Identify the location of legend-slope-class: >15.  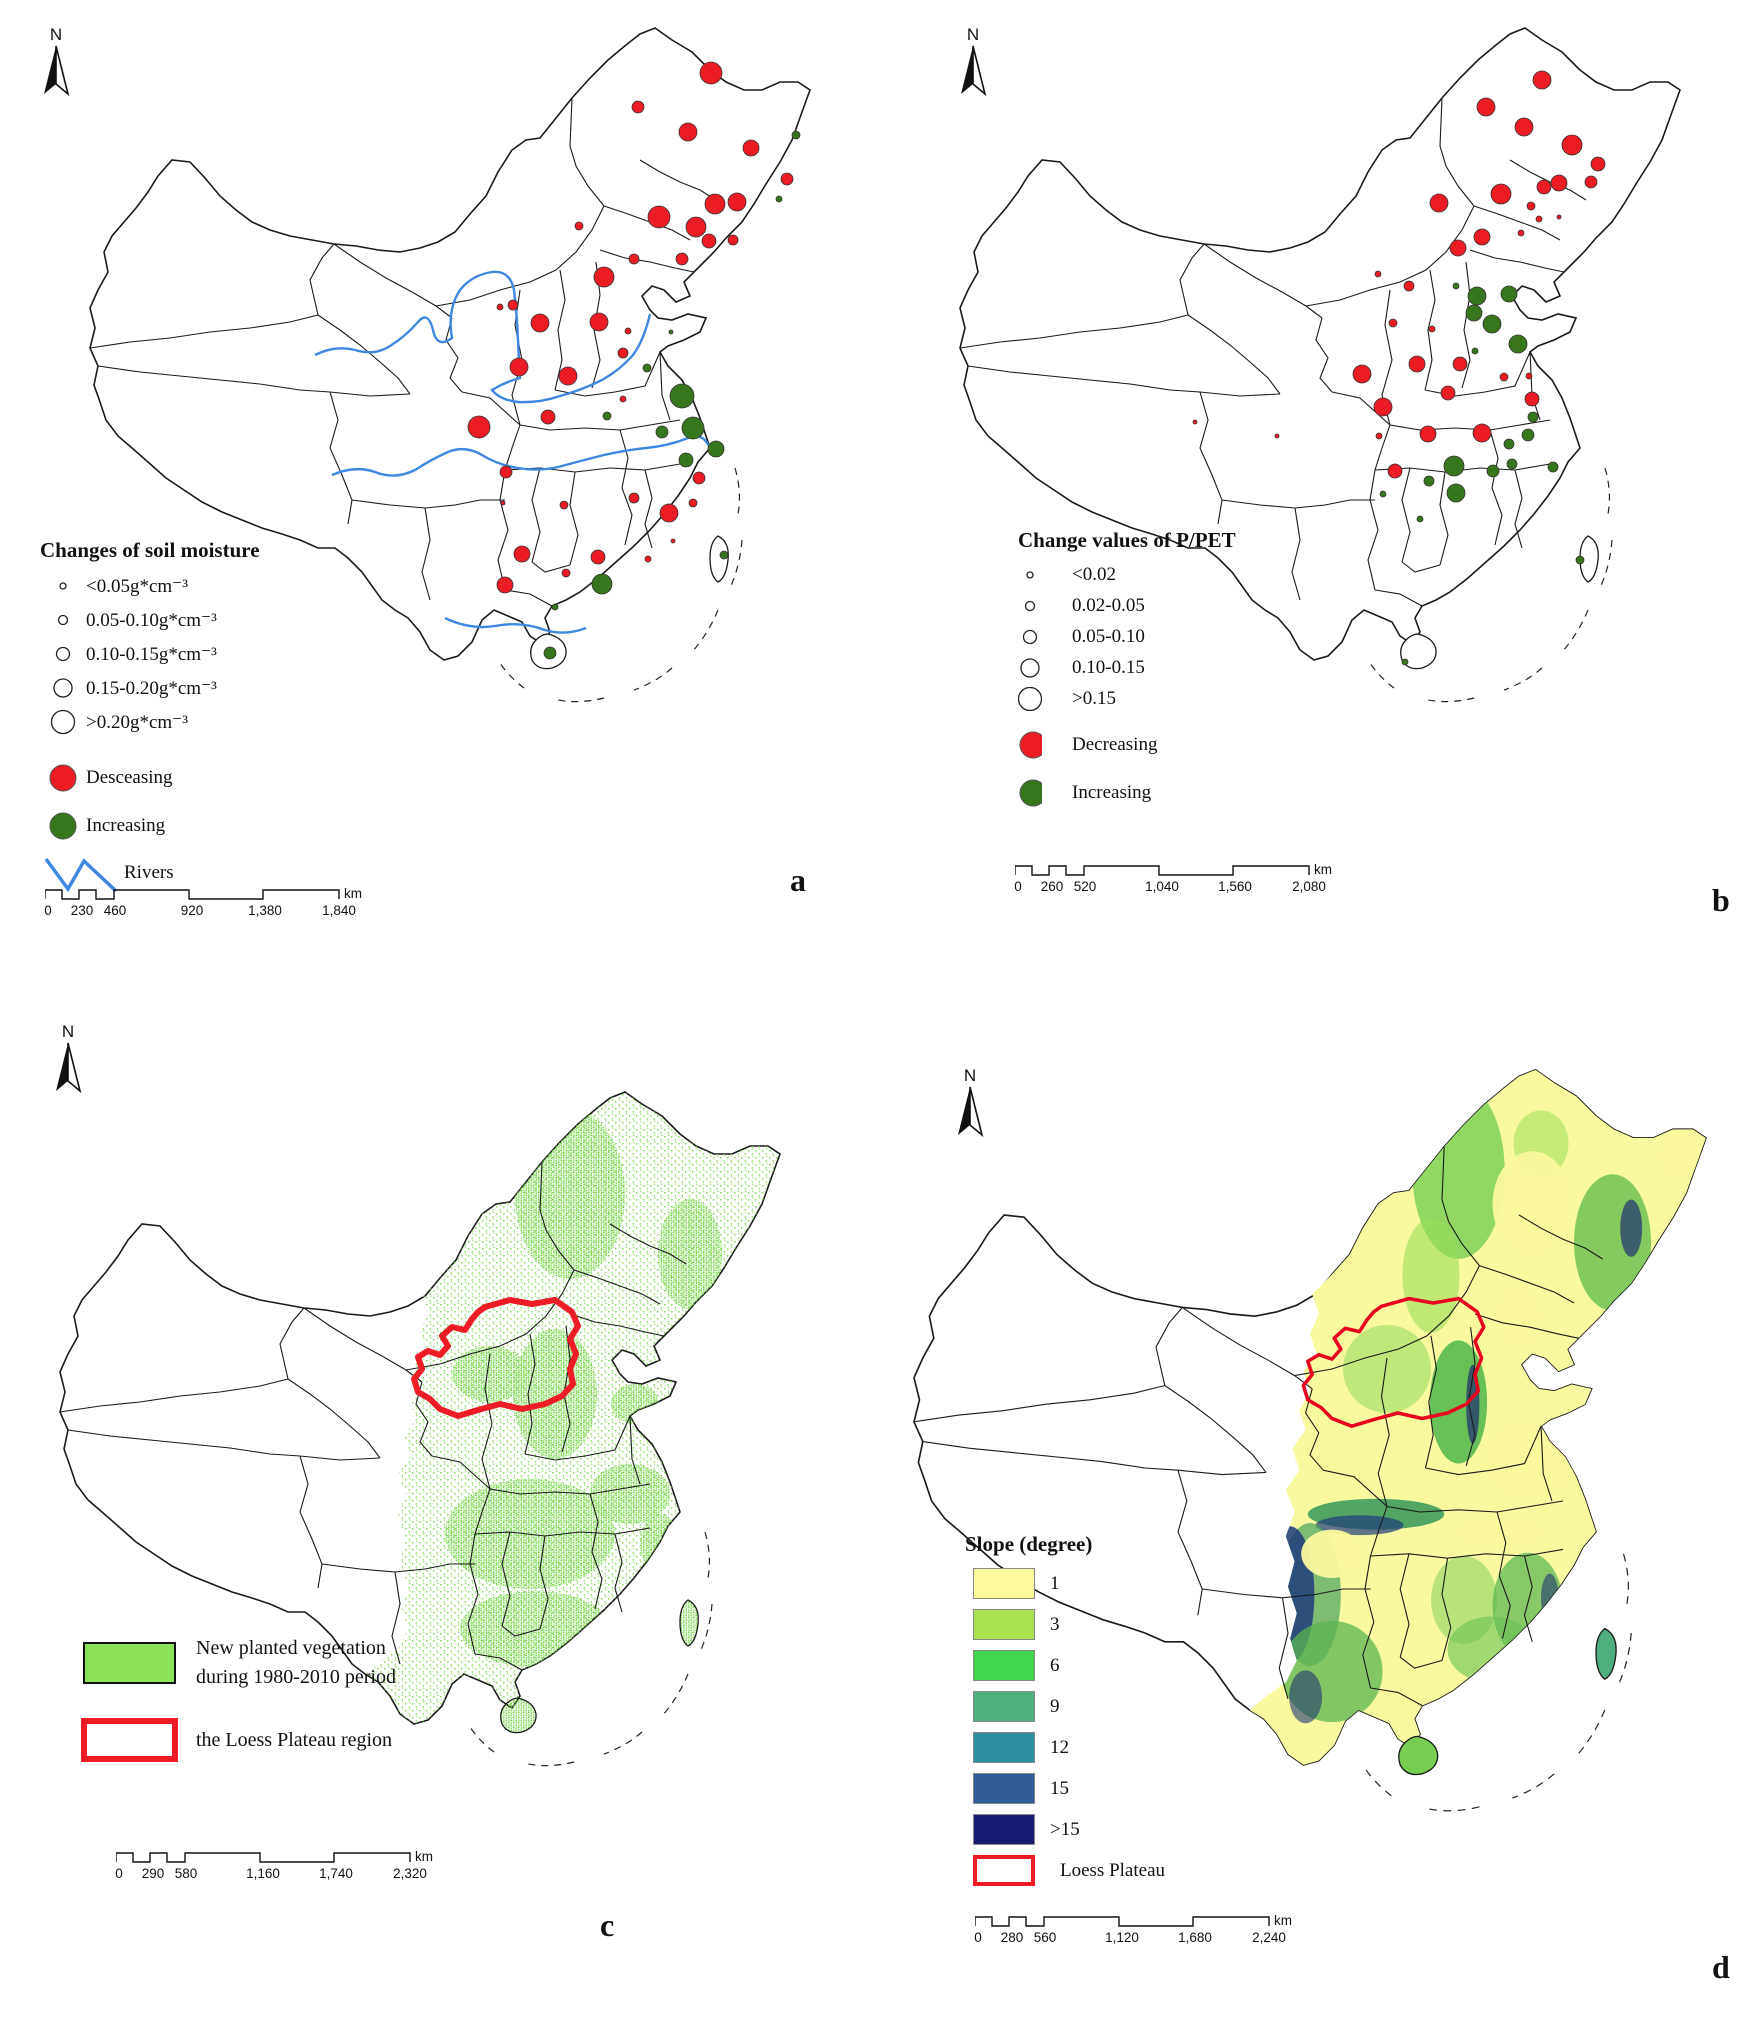
(1065, 1829).